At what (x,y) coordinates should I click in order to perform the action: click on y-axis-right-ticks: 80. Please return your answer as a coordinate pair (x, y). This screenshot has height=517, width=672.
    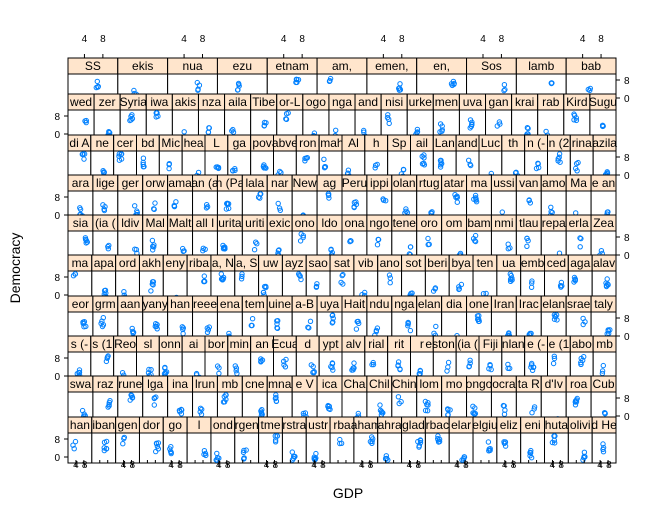
    Looking at the image, I should click on (623, 408).